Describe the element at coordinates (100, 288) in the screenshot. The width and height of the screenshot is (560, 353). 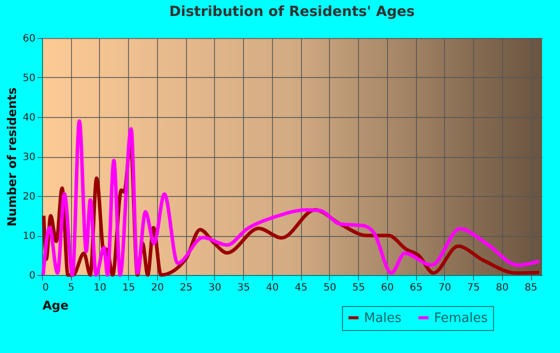
I see `x-tick-label: 10` at that location.